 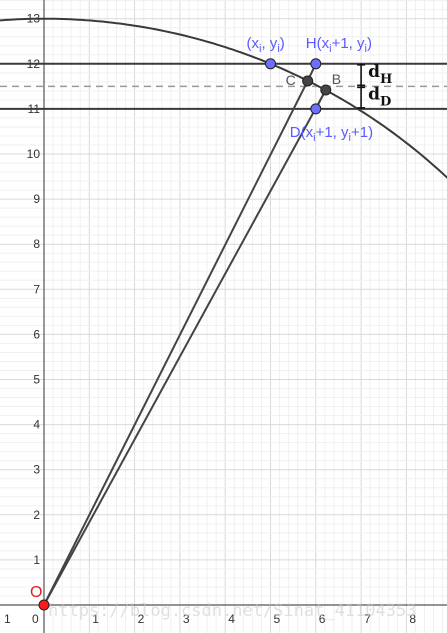 I want to click on label-text: D(x, so click(x=302, y=132).